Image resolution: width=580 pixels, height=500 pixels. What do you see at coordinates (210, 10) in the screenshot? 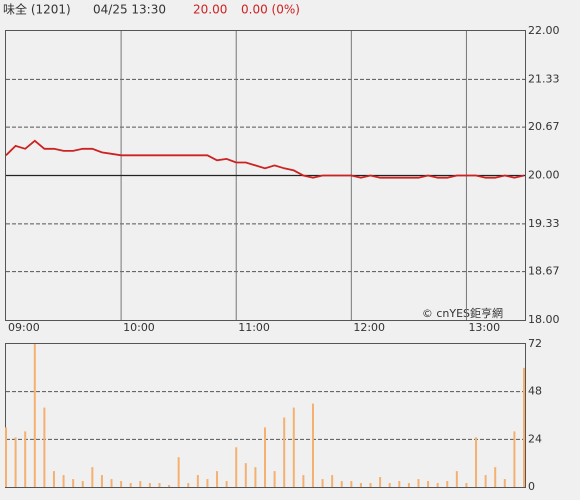
I see `price: 20.00` at bounding box center [210, 10].